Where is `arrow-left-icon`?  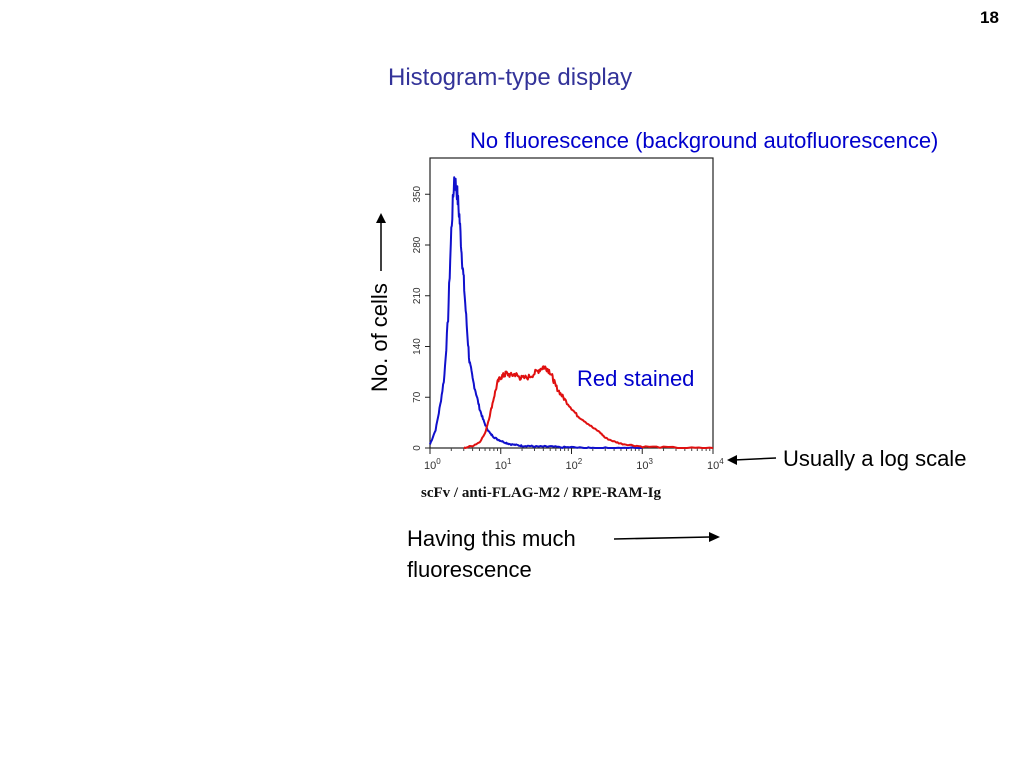 arrow-left-icon is located at coordinates (752, 460).